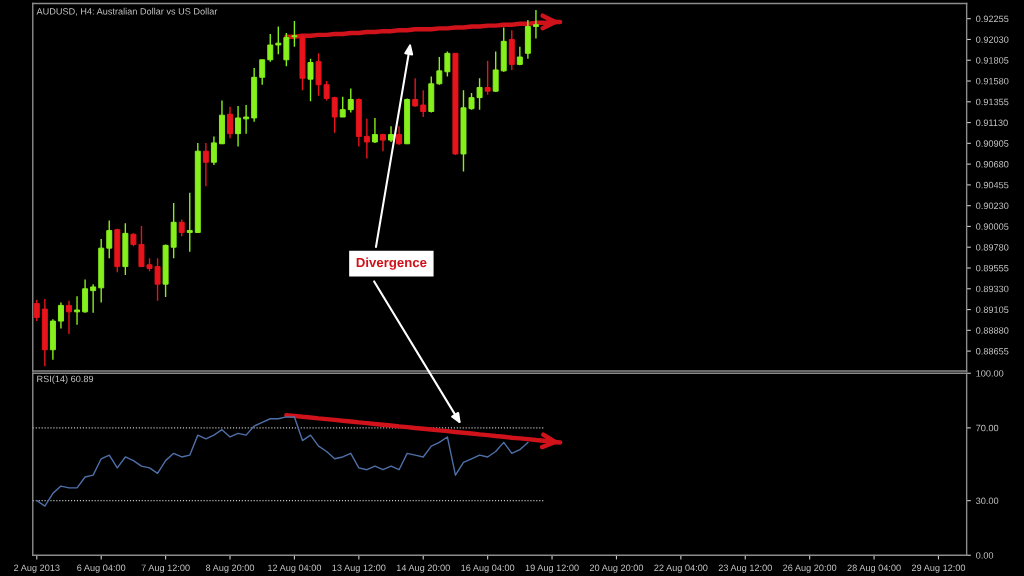 This screenshot has height=576, width=1024. I want to click on y-tick-label: 0.90005, so click(992, 226).